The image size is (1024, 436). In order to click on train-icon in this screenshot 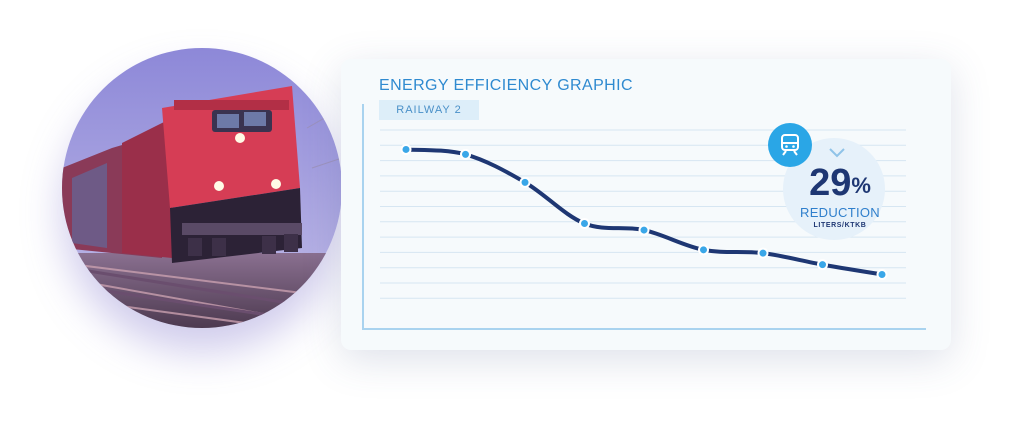, I will do `click(790, 145)`.